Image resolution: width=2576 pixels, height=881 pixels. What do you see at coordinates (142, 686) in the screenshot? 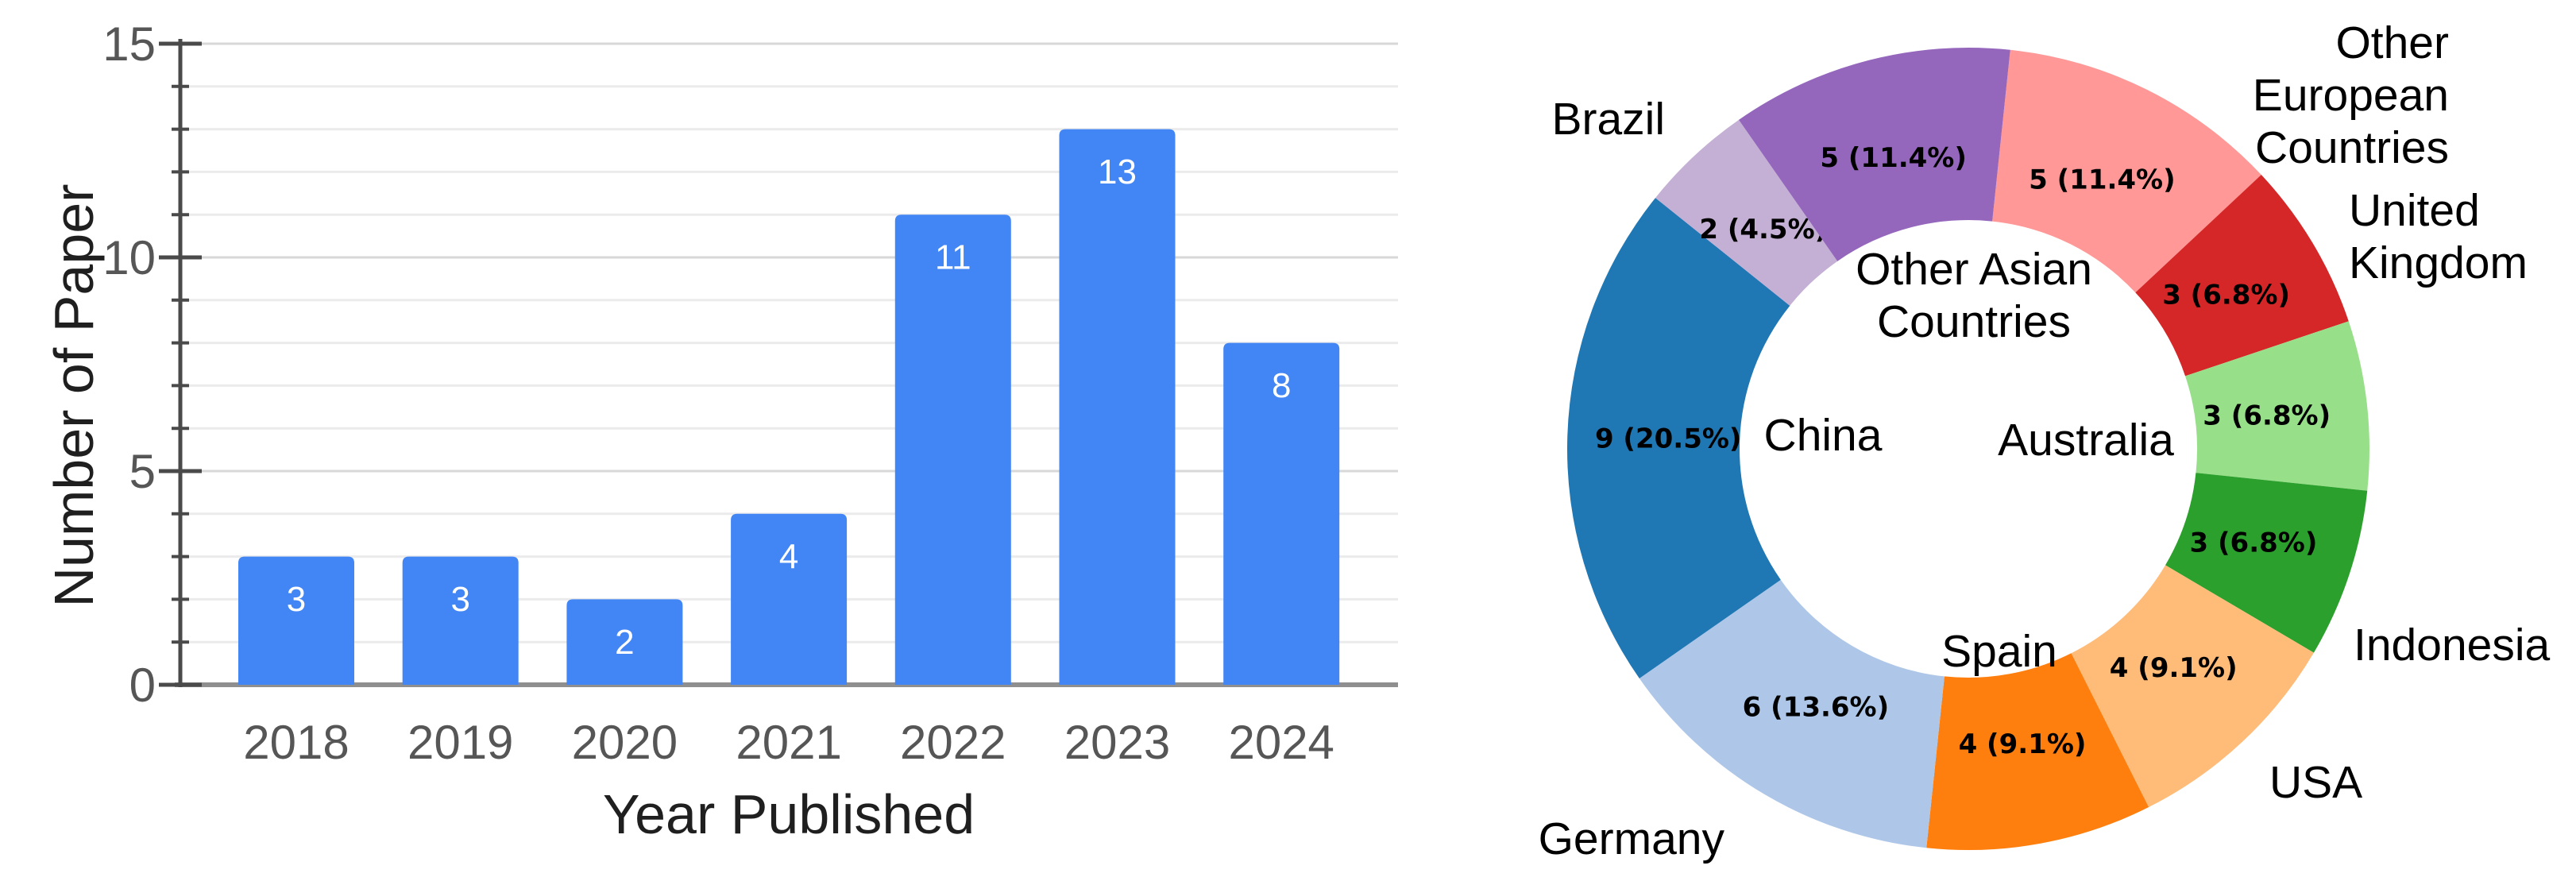
I see `y-tick-label: 0` at bounding box center [142, 686].